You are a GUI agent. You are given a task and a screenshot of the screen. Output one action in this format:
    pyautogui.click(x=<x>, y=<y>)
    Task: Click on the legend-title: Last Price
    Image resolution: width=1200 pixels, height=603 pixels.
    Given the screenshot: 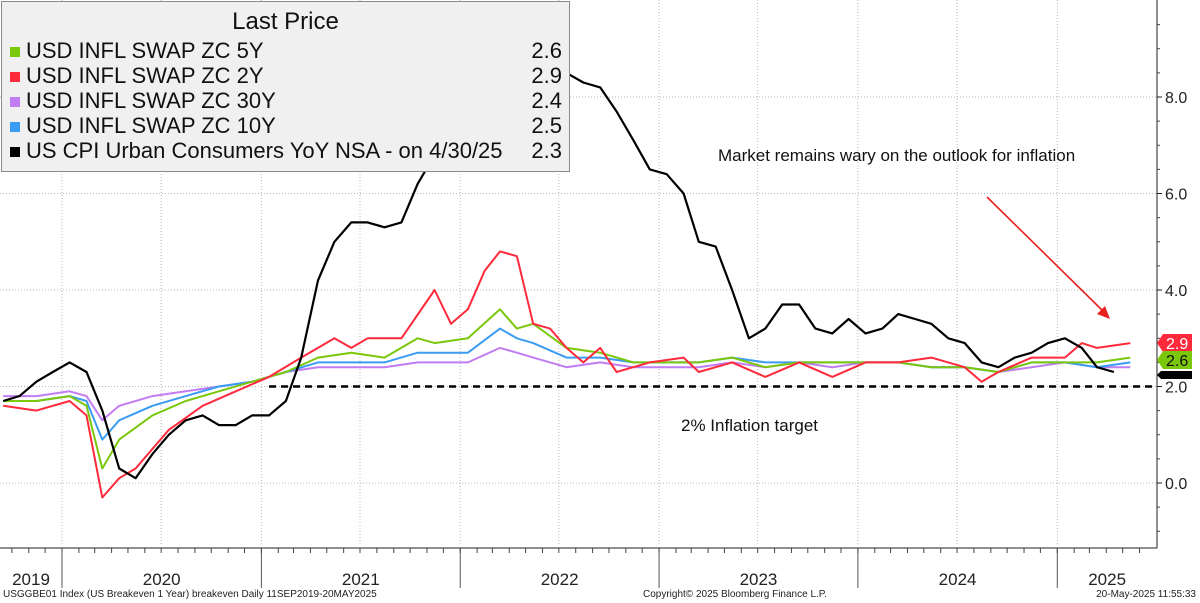 What is the action you would take?
    pyautogui.click(x=285, y=21)
    